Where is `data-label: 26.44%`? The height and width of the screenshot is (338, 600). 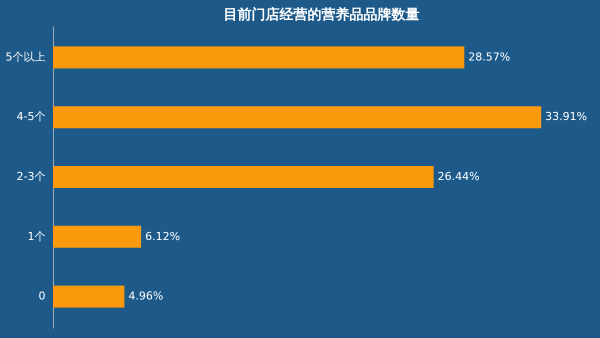
data-label: 26.44% is located at coordinates (459, 176).